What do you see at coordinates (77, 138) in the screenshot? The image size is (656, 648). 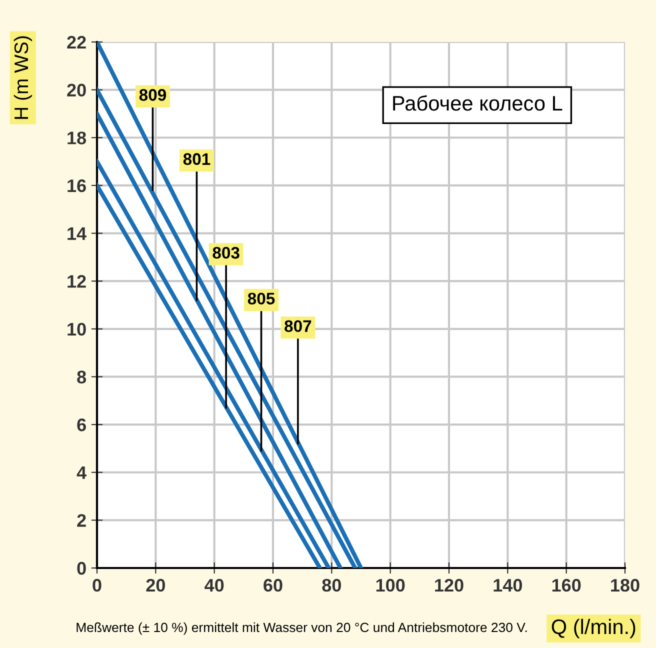 I see `y-tick-label: 18` at bounding box center [77, 138].